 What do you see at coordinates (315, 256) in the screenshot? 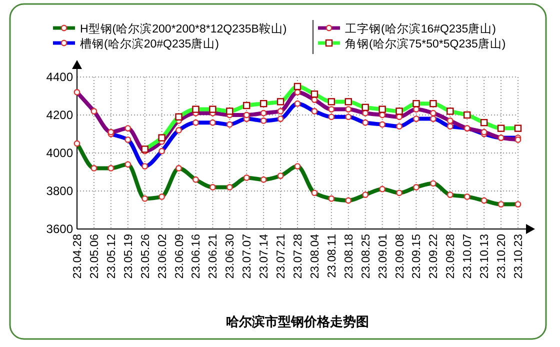
I see `x-tick-label: 23.08.04` at bounding box center [315, 256].